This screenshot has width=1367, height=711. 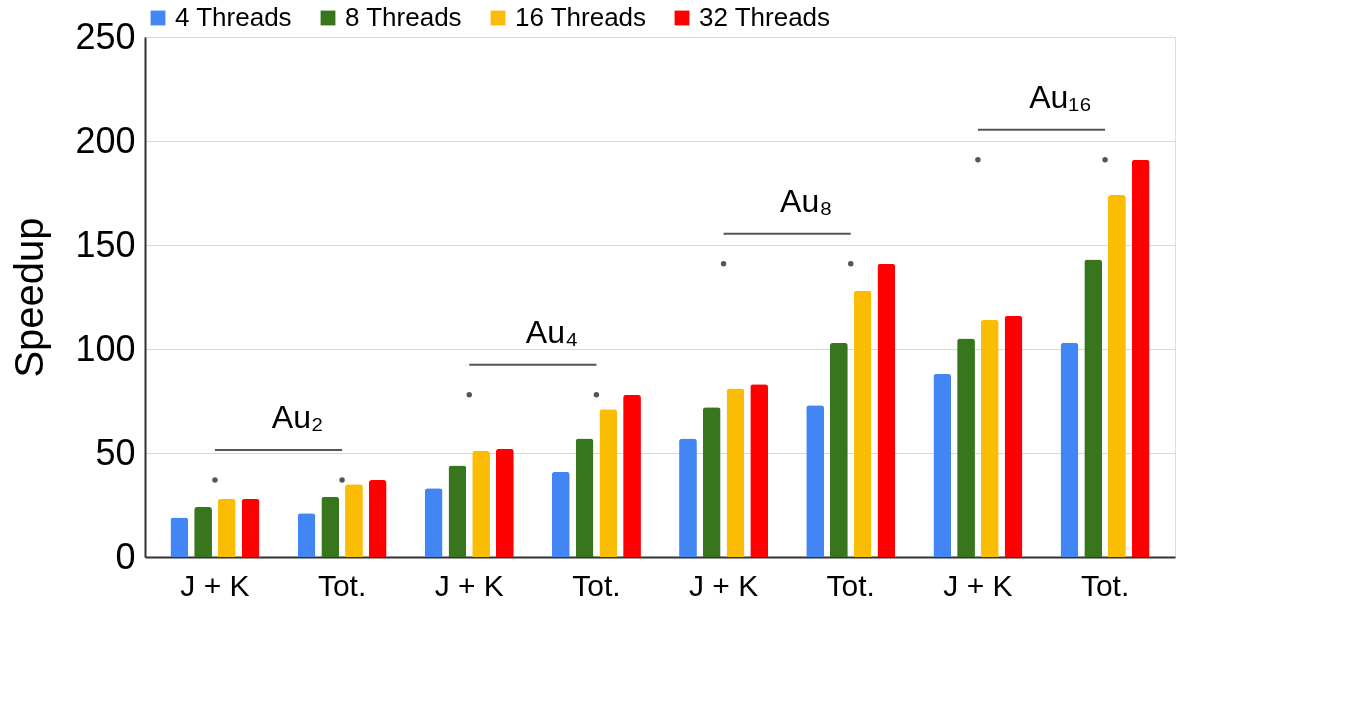 I want to click on y-axis-title: Speedup, so click(x=29, y=297).